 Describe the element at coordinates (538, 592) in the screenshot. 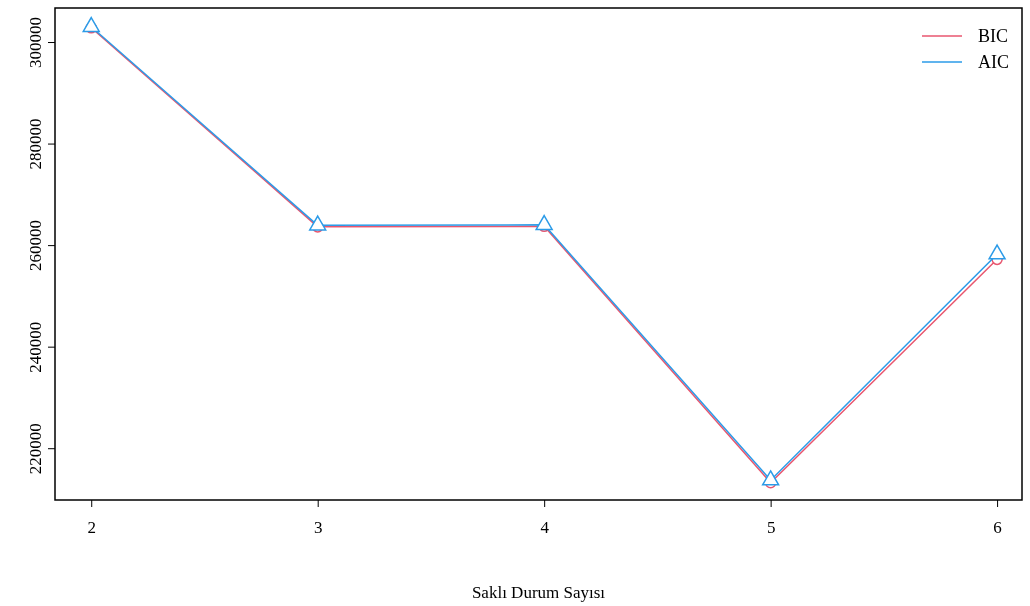

I see `x-axis-title: Saklı Durum Sayısı` at that location.